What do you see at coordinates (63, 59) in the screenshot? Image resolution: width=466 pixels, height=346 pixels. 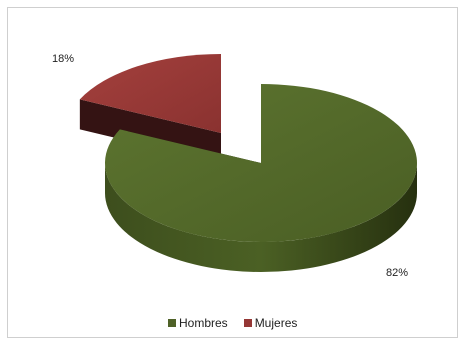 I see `data-label-mujeres: 18%` at bounding box center [63, 59].